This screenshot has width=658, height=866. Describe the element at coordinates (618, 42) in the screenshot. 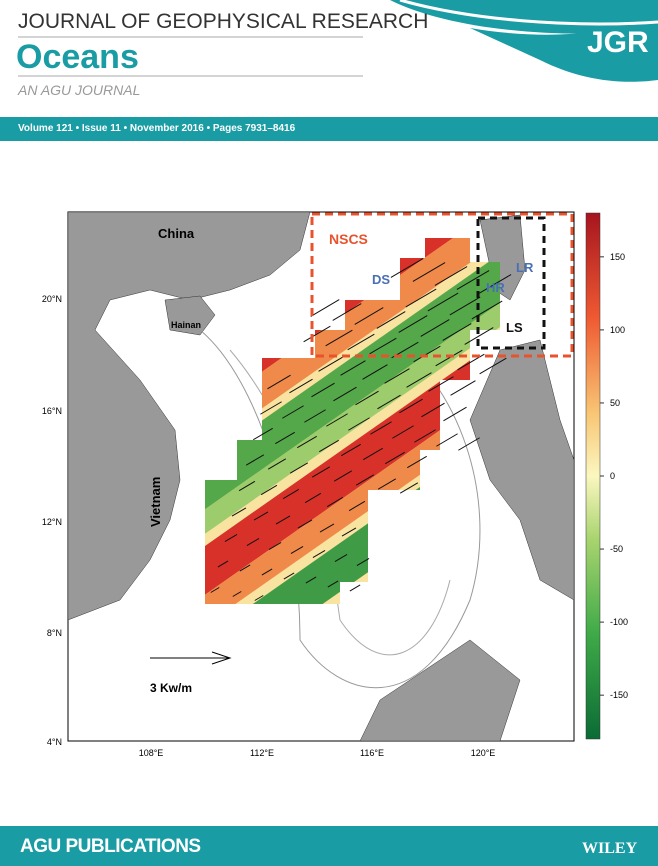

I see `logo: JGR` at that location.